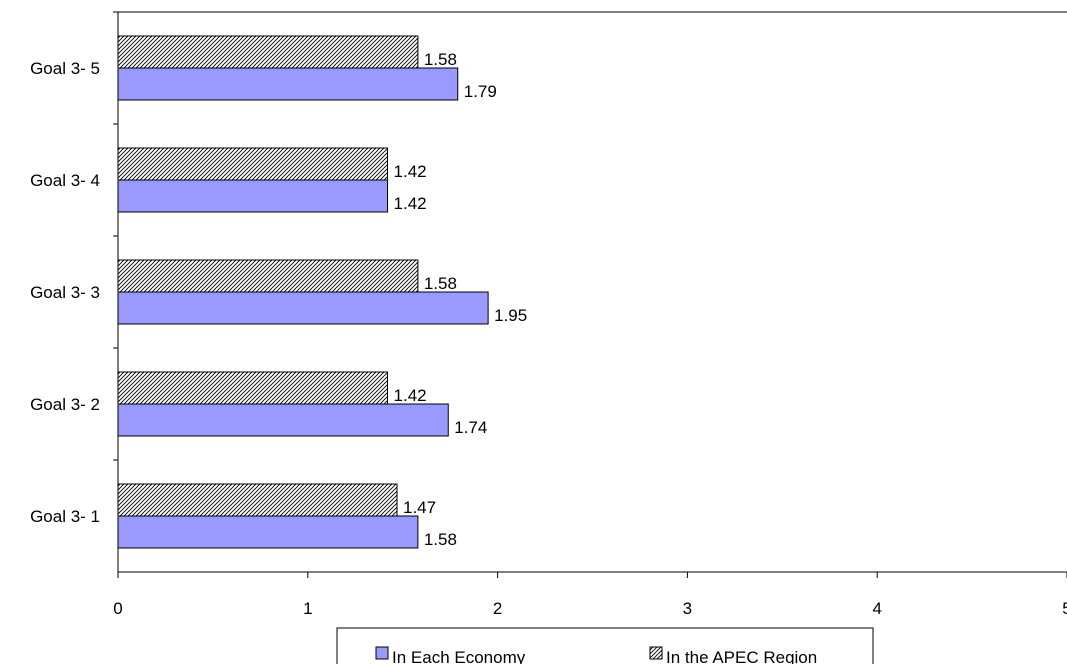 This screenshot has width=1067, height=664. What do you see at coordinates (1064, 608) in the screenshot?
I see `x-tick-label: 5` at bounding box center [1064, 608].